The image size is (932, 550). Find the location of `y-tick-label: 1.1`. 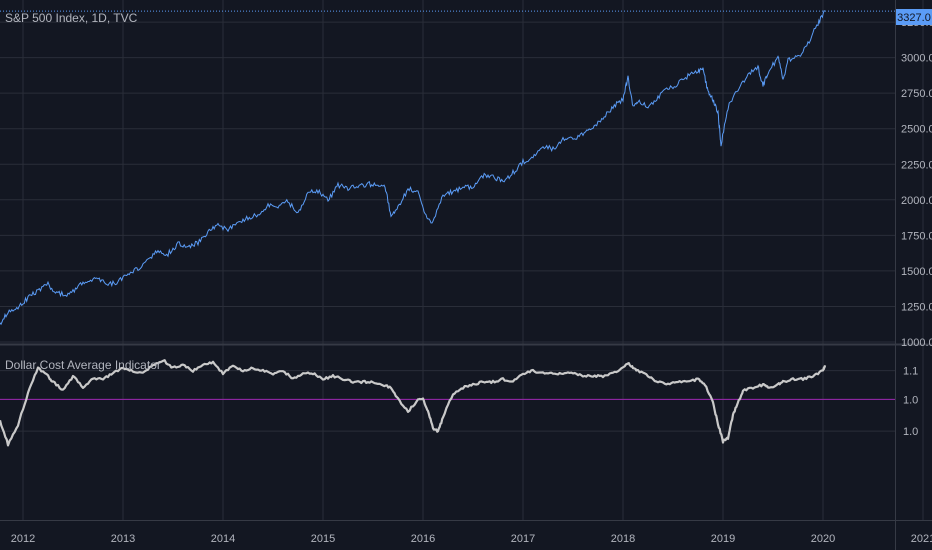

y-tick-label: 1.1 is located at coordinates (910, 372).